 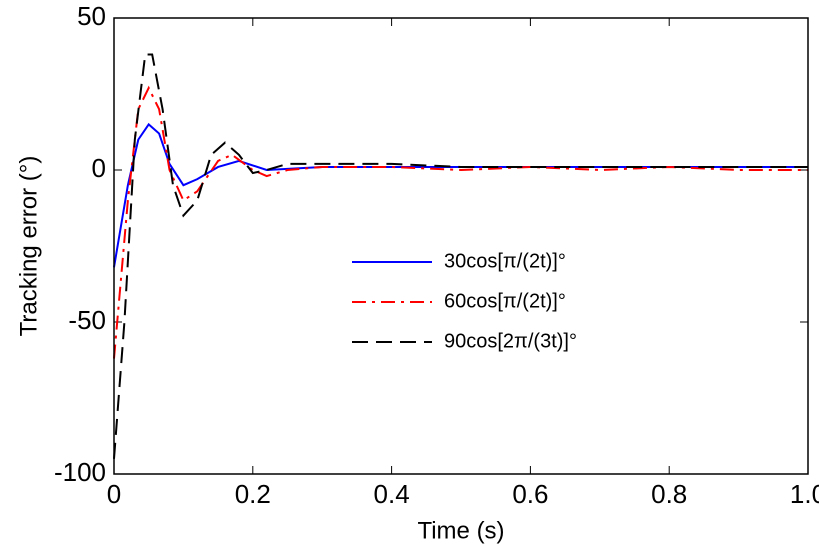 I want to click on x-tick-label: 0.4, so click(x=392, y=494).